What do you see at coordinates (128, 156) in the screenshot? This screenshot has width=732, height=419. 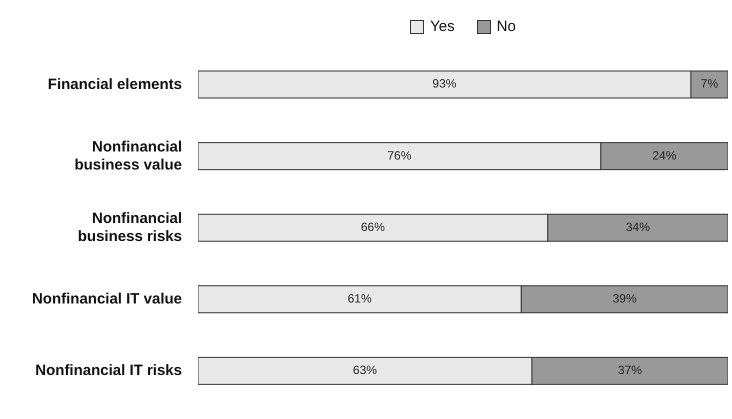 I see `y-tick-label: Nonfinancial business value` at bounding box center [128, 156].